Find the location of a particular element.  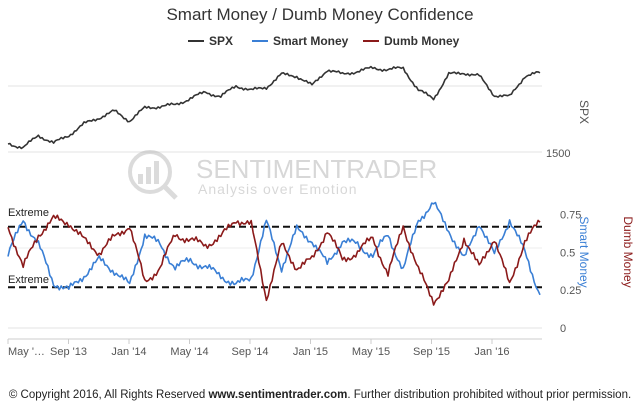

chart-title: Smart Money / Dumb Money Confidence is located at coordinates (319, 14).